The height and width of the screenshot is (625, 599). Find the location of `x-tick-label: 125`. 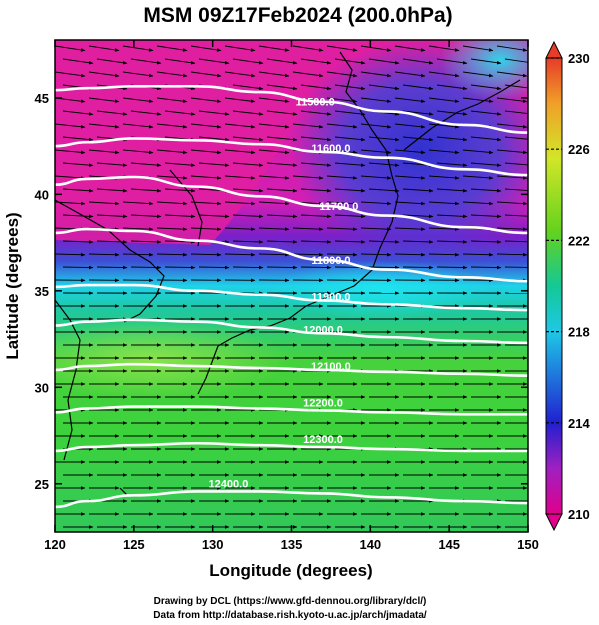

x-tick-label: 125 is located at coordinates (134, 544).